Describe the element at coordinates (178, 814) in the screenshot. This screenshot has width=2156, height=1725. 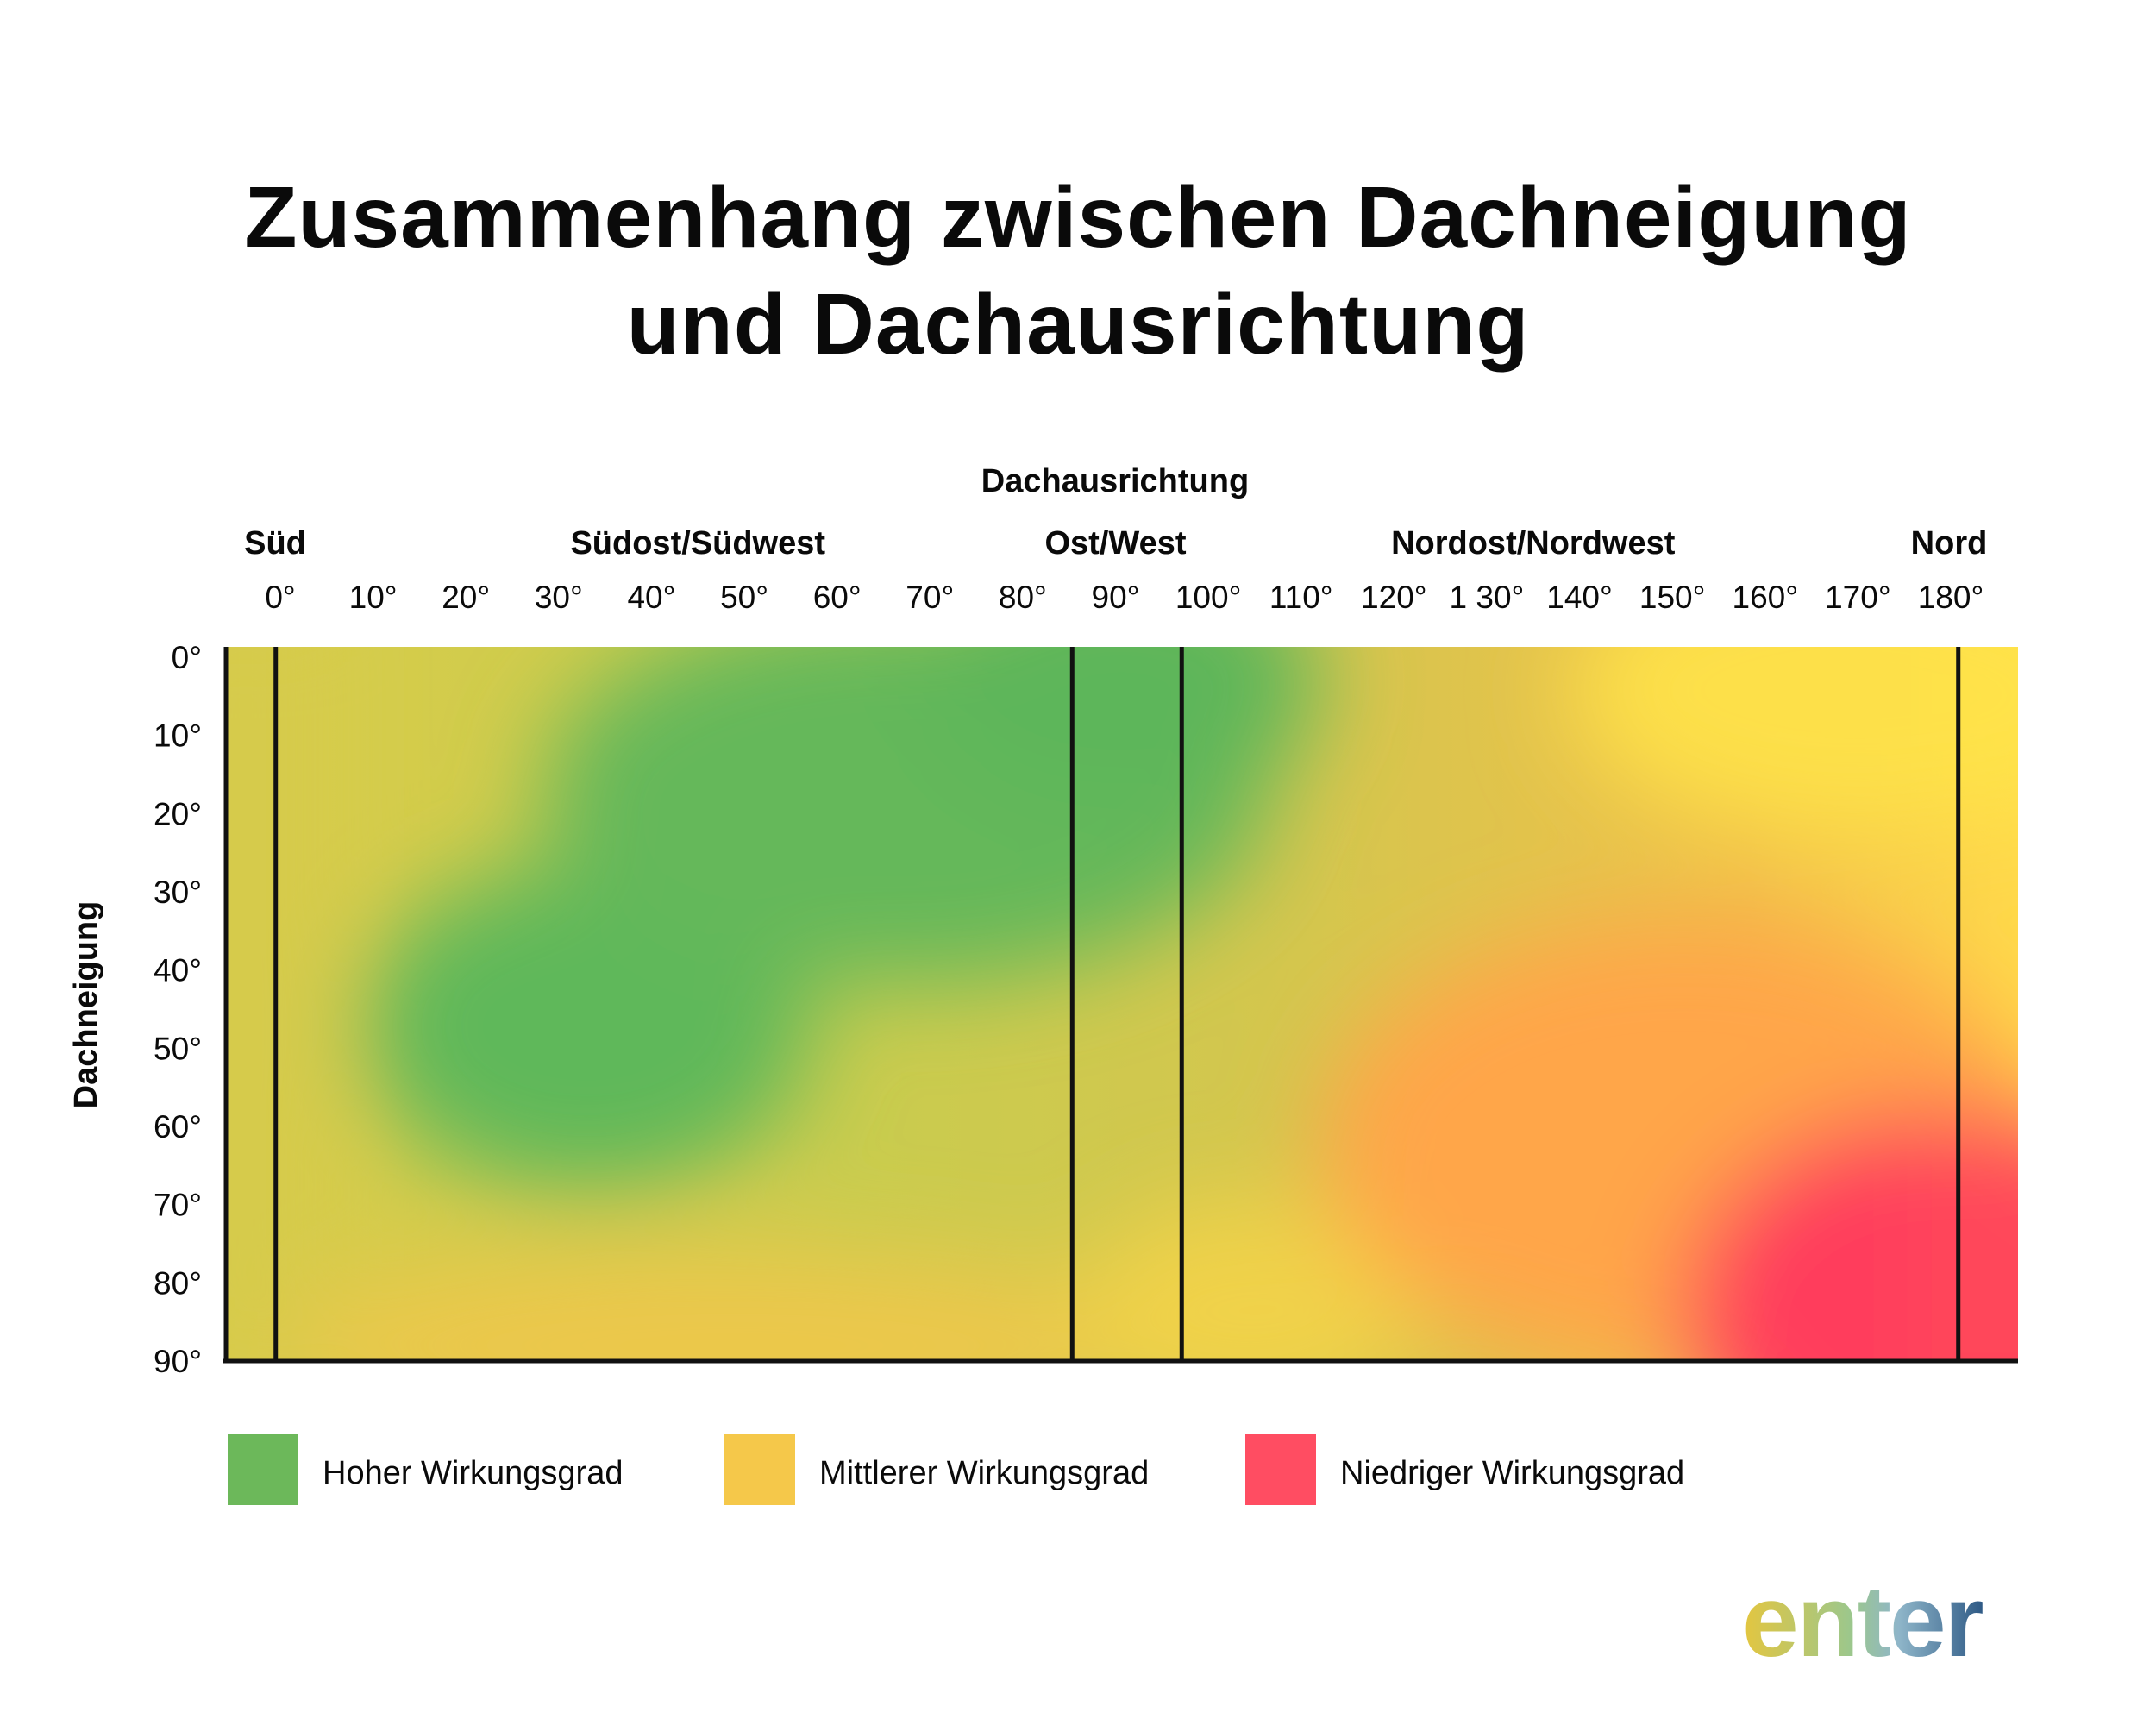
I see `y-tick-label-20: 20°` at that location.